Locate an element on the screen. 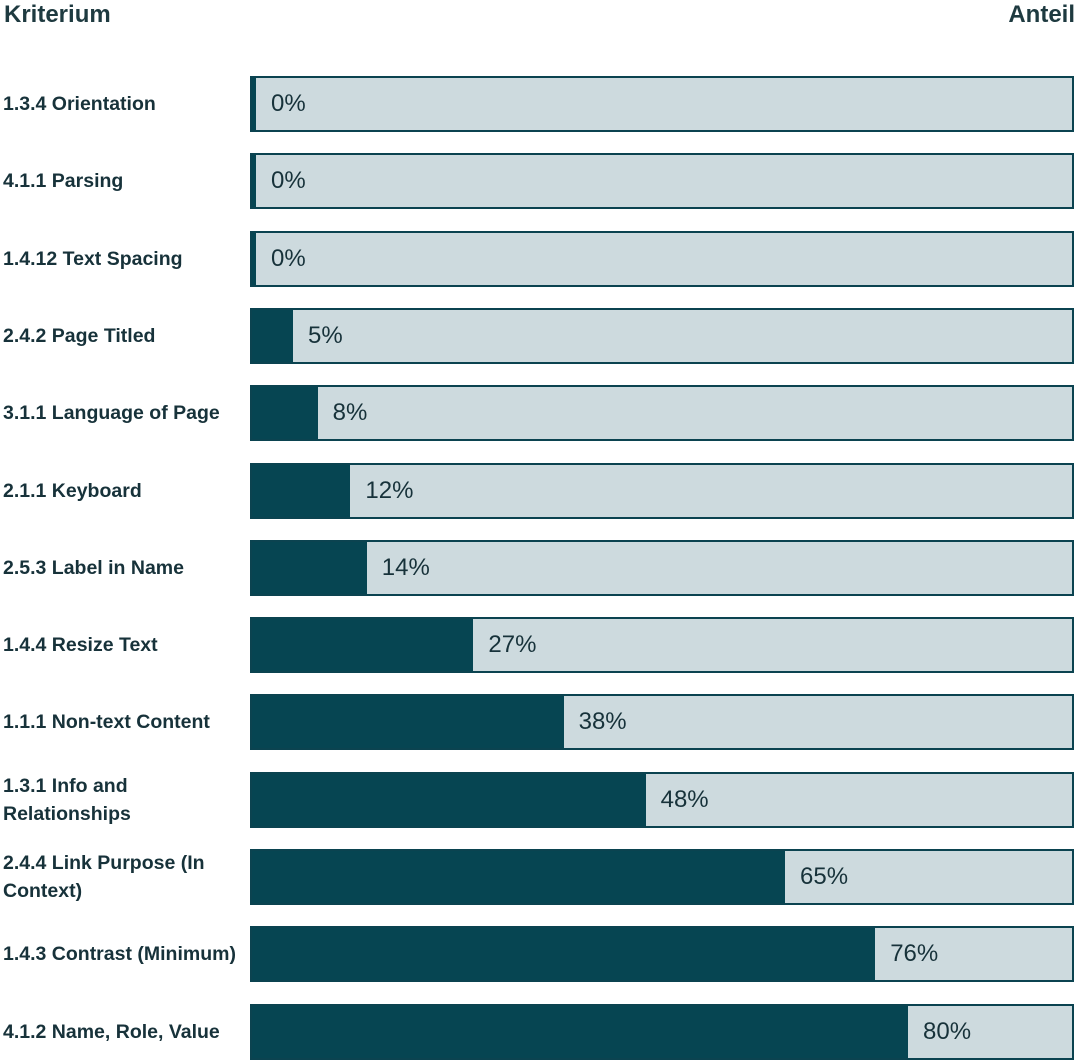 Image resolution: width=1080 pixels, height=1060 pixels. value-label: 38% is located at coordinates (602, 721).